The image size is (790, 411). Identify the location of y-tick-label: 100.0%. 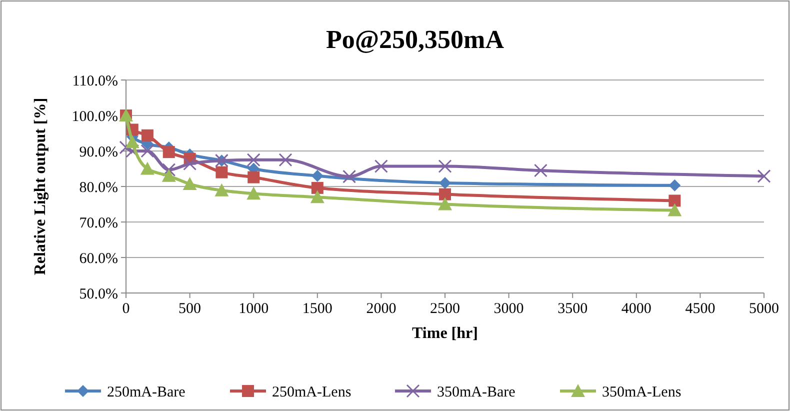
(95, 116).